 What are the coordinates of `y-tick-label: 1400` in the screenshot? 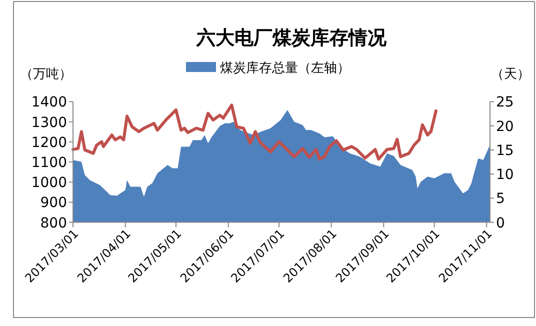 It's located at (49, 102).